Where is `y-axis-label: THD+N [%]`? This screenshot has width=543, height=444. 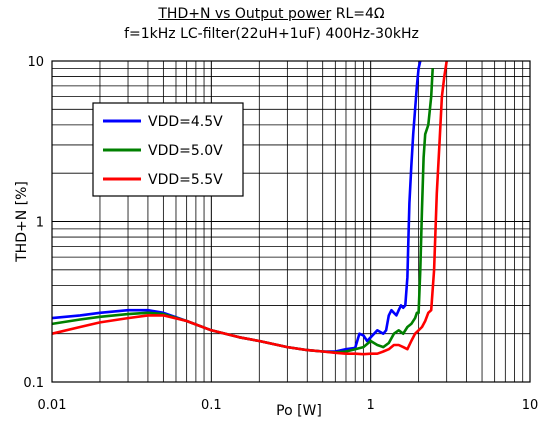
y-axis-label: THD+N [%] is located at coordinates (22, 222).